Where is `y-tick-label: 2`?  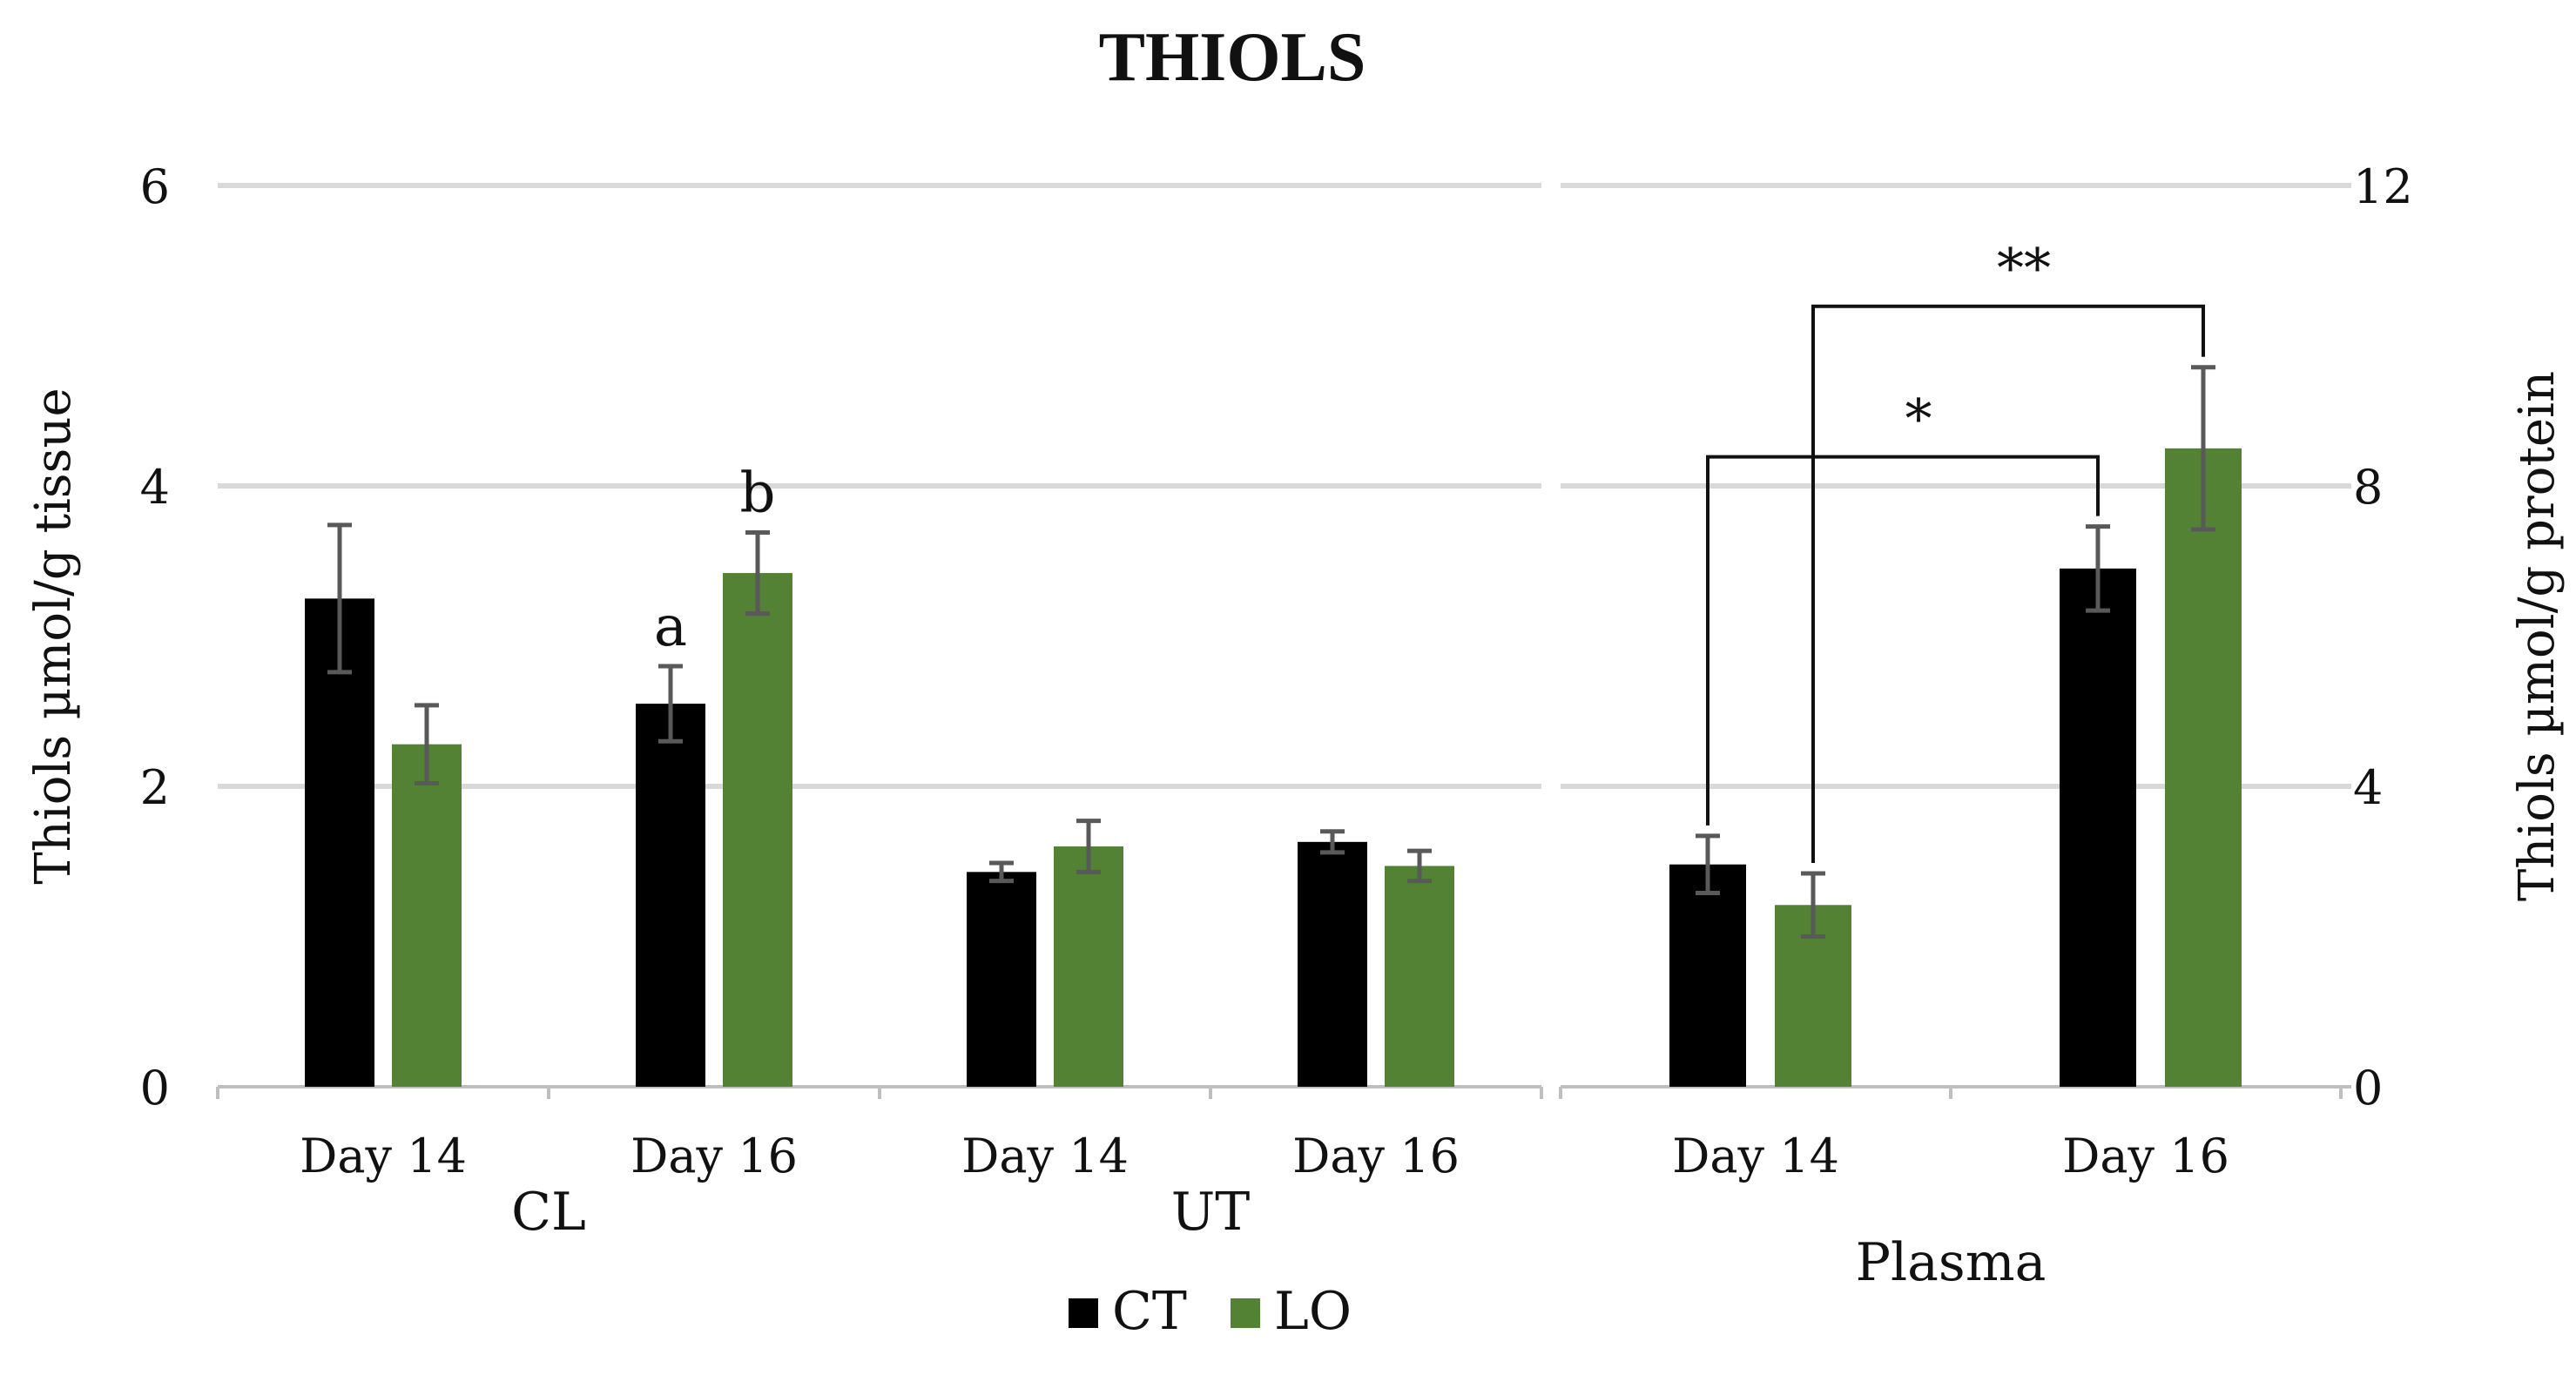
y-tick-label: 2 is located at coordinates (155, 787).